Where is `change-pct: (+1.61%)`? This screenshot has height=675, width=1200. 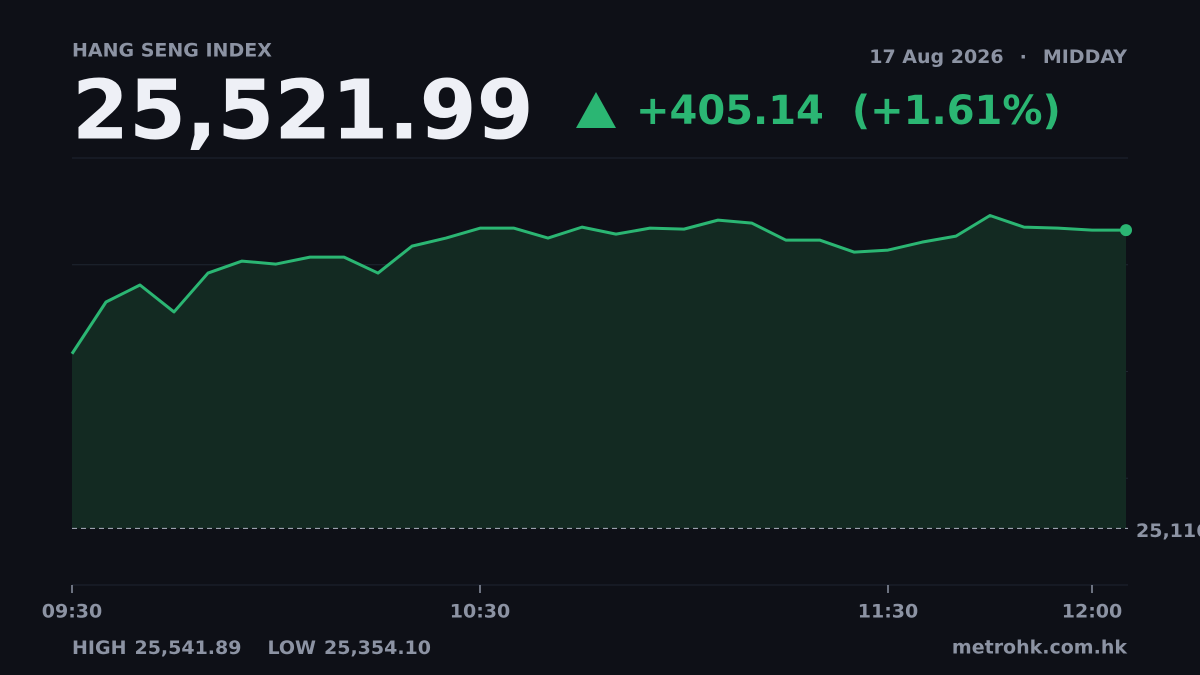
change-pct: (+1.61%) is located at coordinates (956, 111).